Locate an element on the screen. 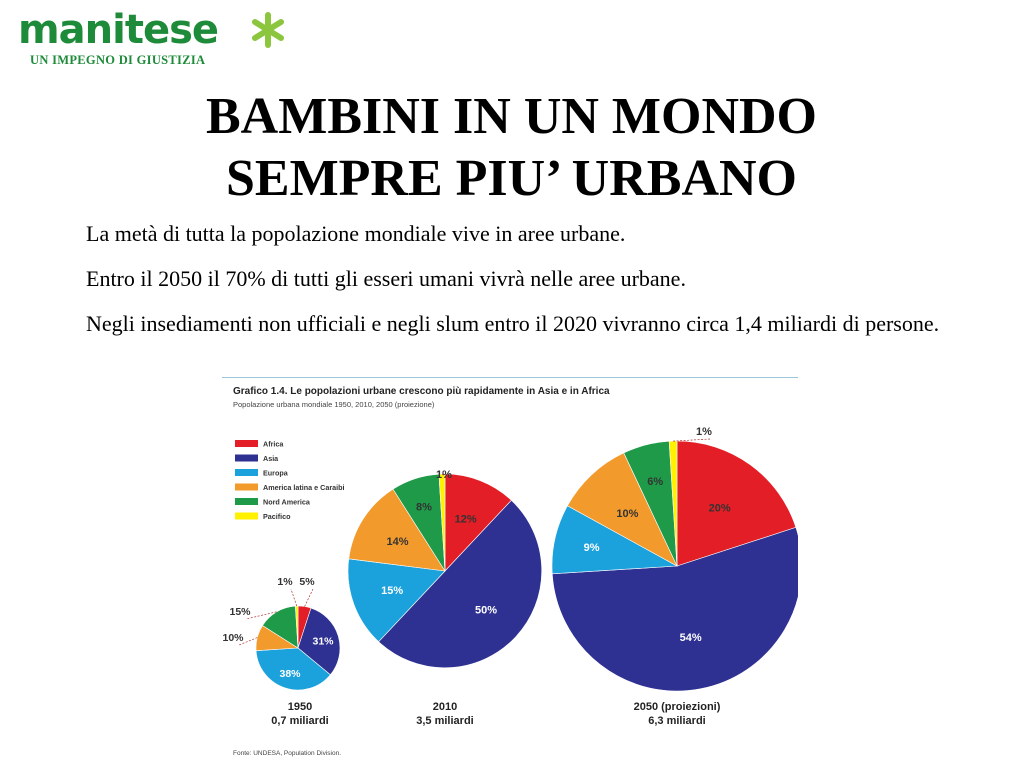 The image size is (1023, 772). slice-label-1-3: 14% is located at coordinates (397, 542).